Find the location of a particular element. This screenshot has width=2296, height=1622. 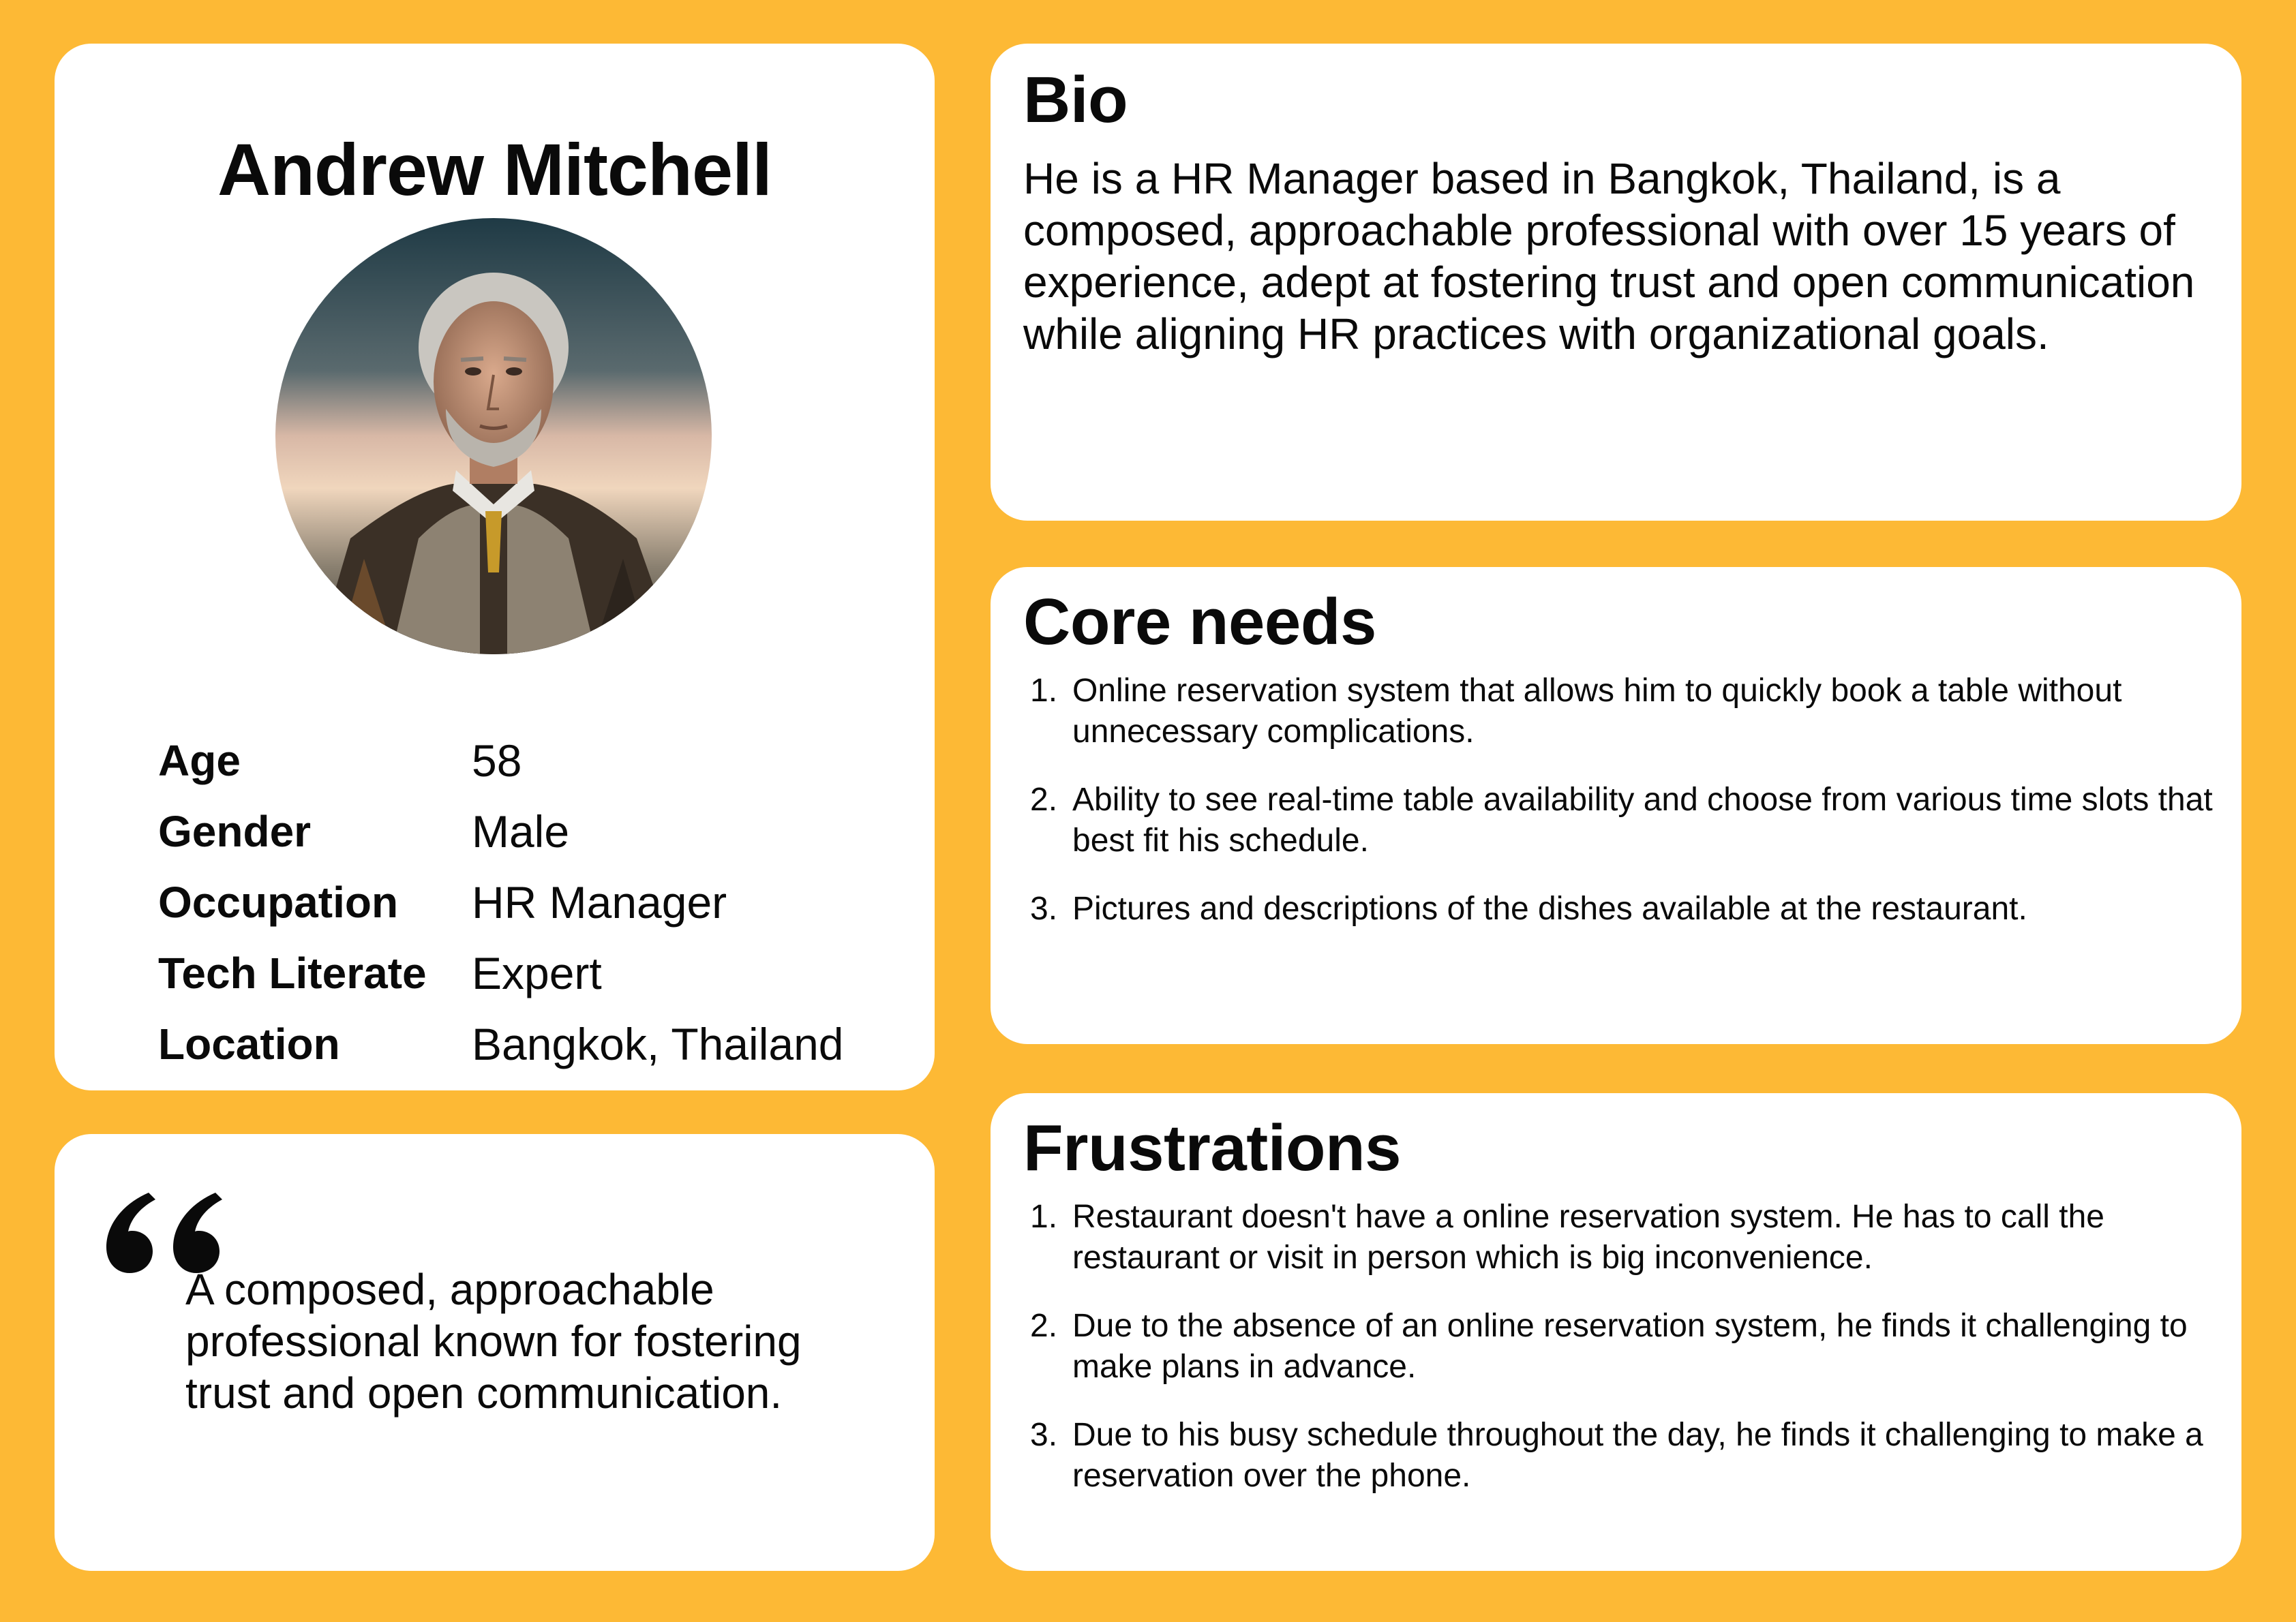

attribute-row-occupation: Occupation HR Manager is located at coordinates (501, 902).